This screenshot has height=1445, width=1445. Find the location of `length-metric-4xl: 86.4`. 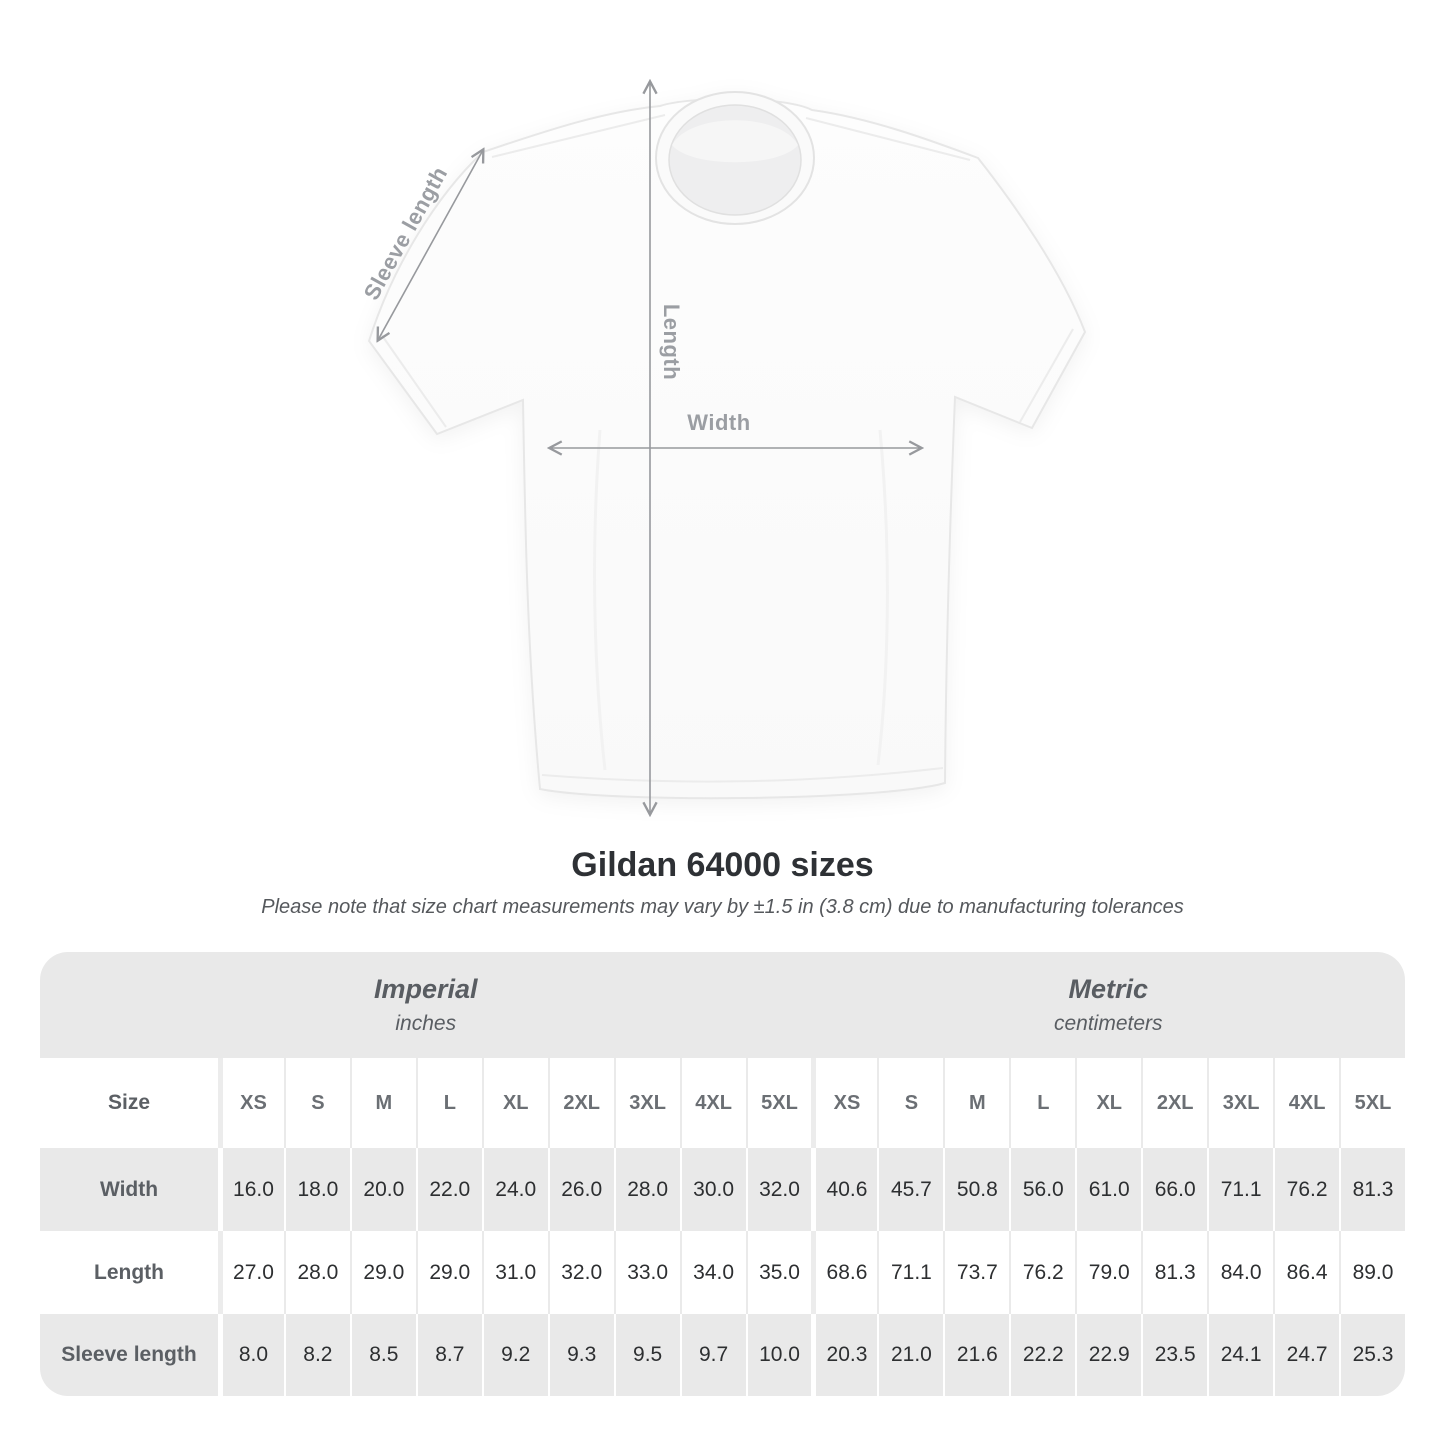

length-metric-4xl: 86.4 is located at coordinates (1306, 1272).